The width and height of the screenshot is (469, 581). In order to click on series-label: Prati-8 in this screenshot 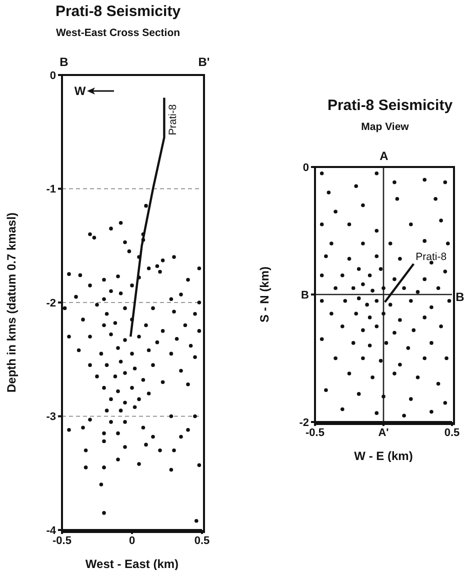, I will do `click(431, 256)`.